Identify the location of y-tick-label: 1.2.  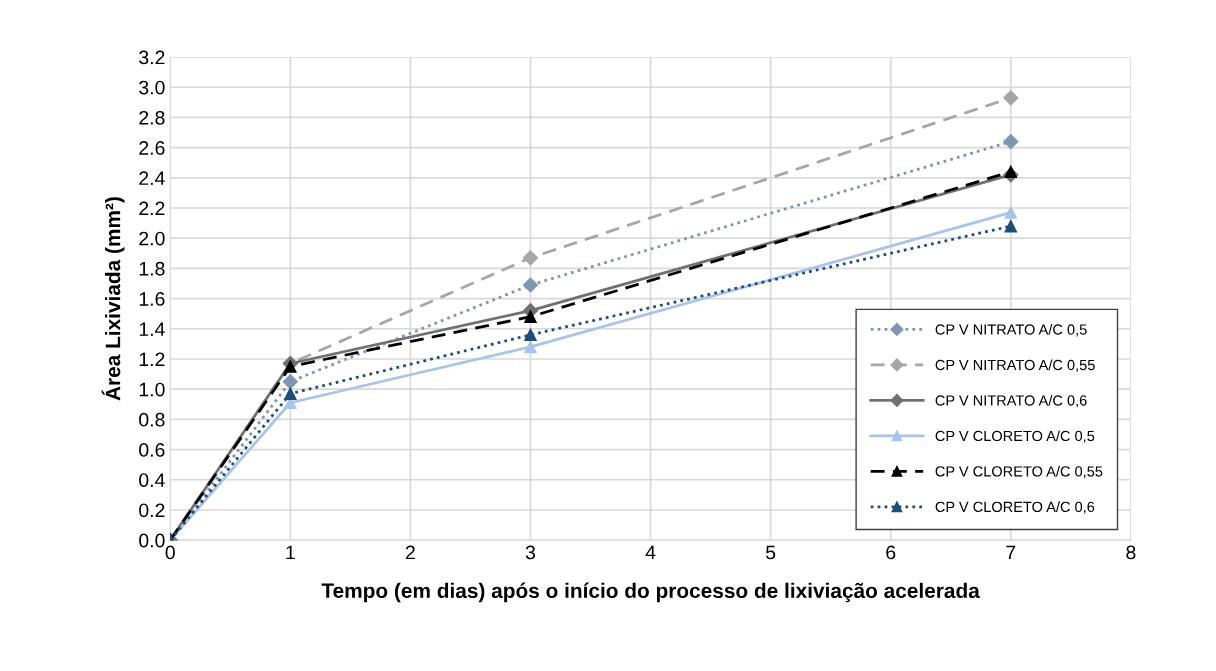
(152, 359).